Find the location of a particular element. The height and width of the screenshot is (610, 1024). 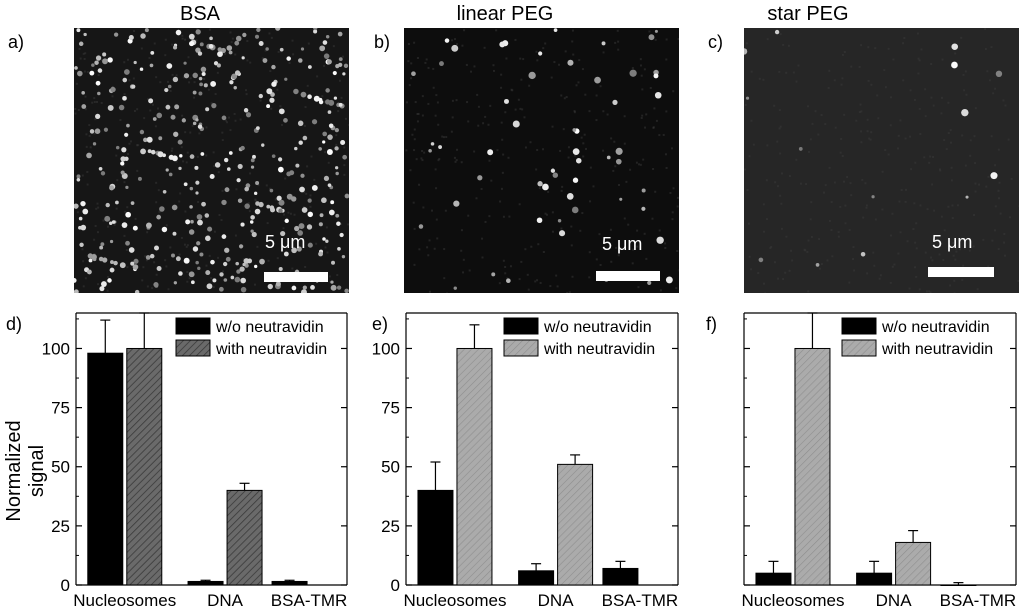

panel-letter-c: c) is located at coordinates (715, 42).